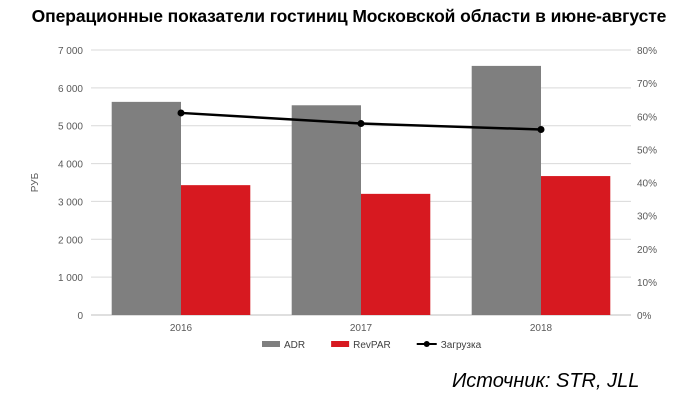 The height and width of the screenshot is (400, 698). Describe the element at coordinates (361, 328) in the screenshot. I see `x-tick-label: 2017` at that location.